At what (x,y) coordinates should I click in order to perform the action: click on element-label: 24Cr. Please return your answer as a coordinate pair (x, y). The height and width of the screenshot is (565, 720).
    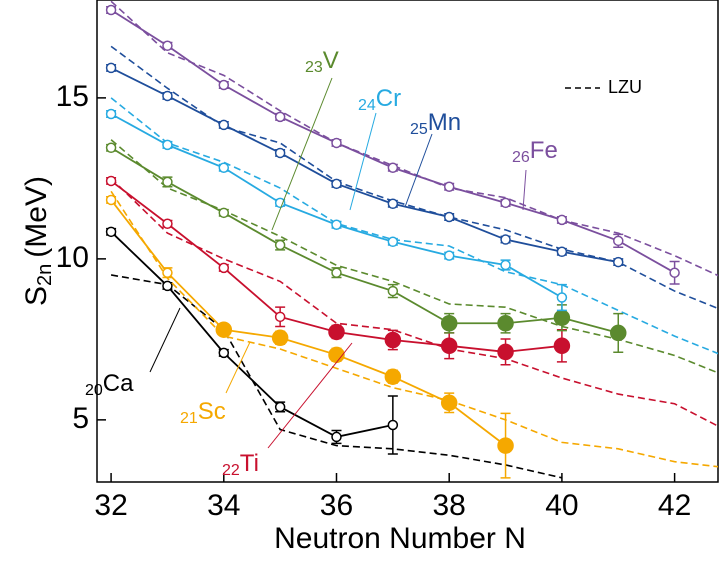
    Looking at the image, I should click on (379, 99).